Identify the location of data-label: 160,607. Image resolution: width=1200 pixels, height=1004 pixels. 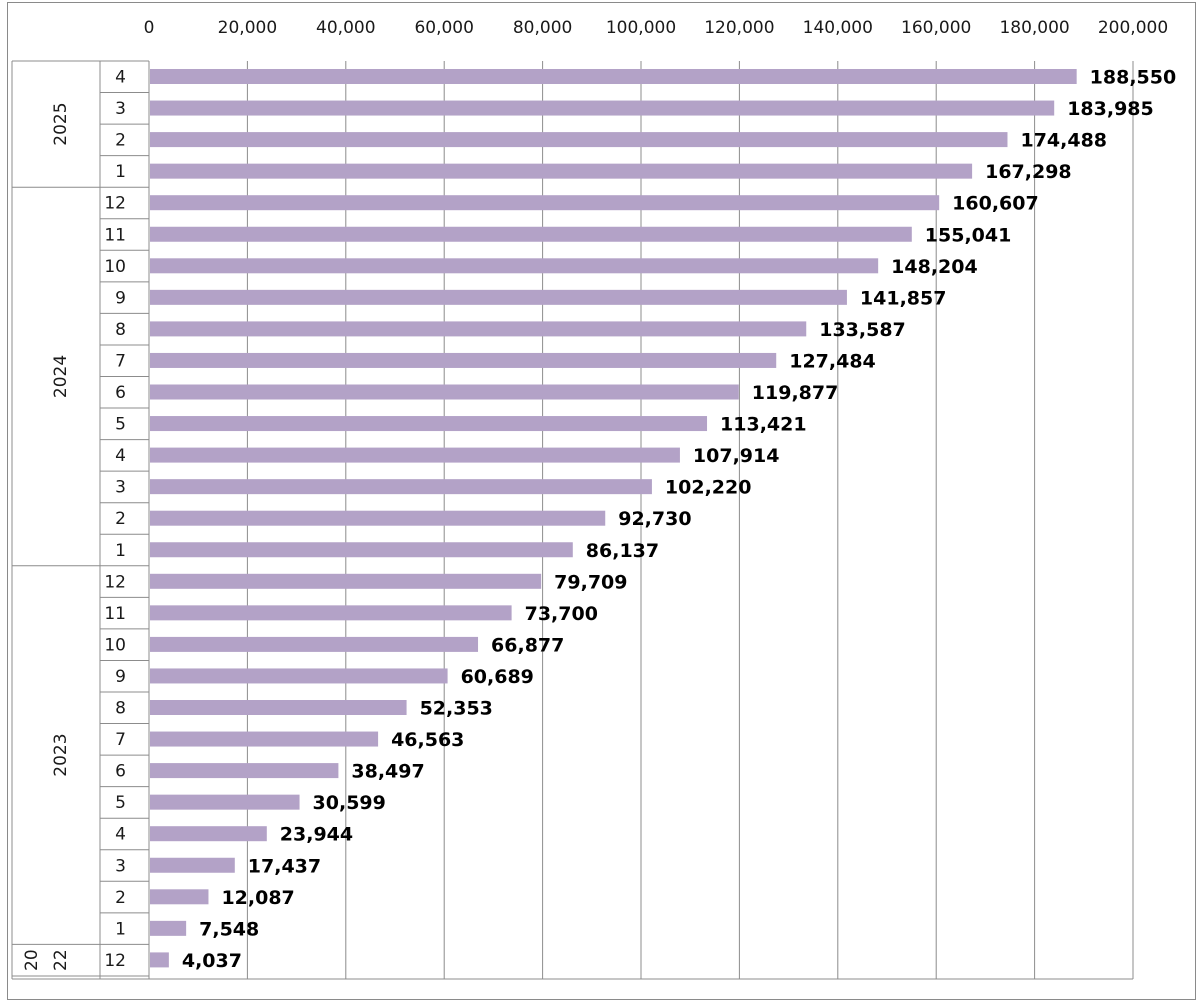
(995, 204).